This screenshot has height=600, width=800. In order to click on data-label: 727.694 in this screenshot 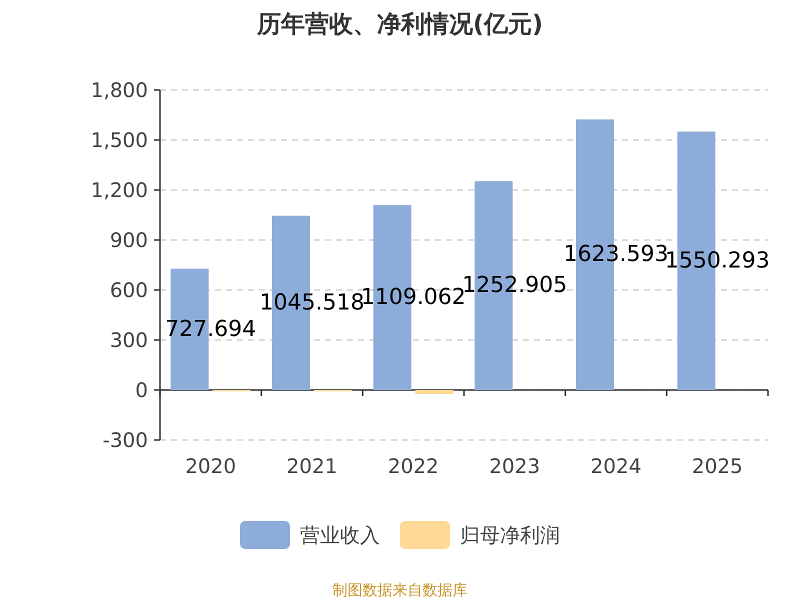, I will do `click(210, 329)`.